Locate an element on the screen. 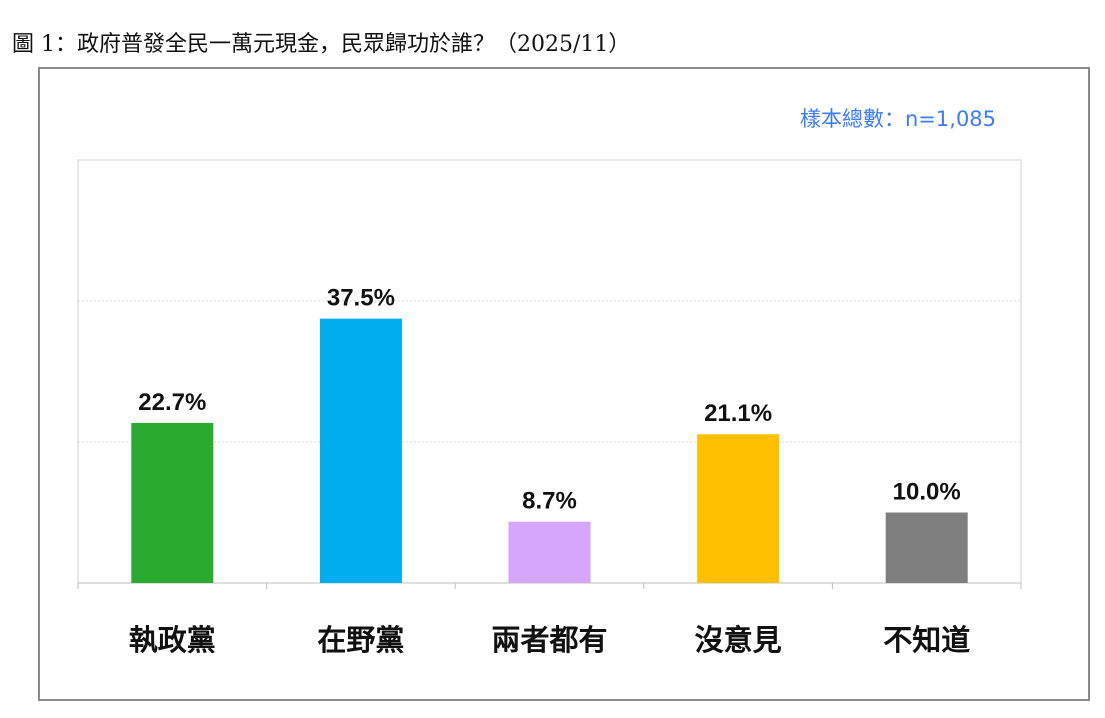 The image size is (1105, 718). category-label: 在野黨 is located at coordinates (360, 640).